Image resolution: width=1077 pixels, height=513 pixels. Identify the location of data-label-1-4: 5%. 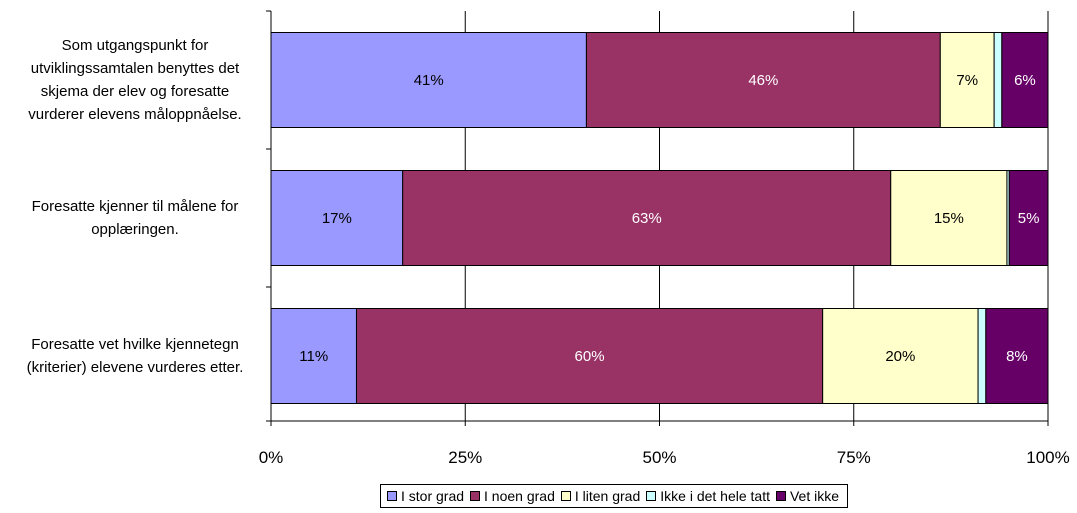
(1029, 218).